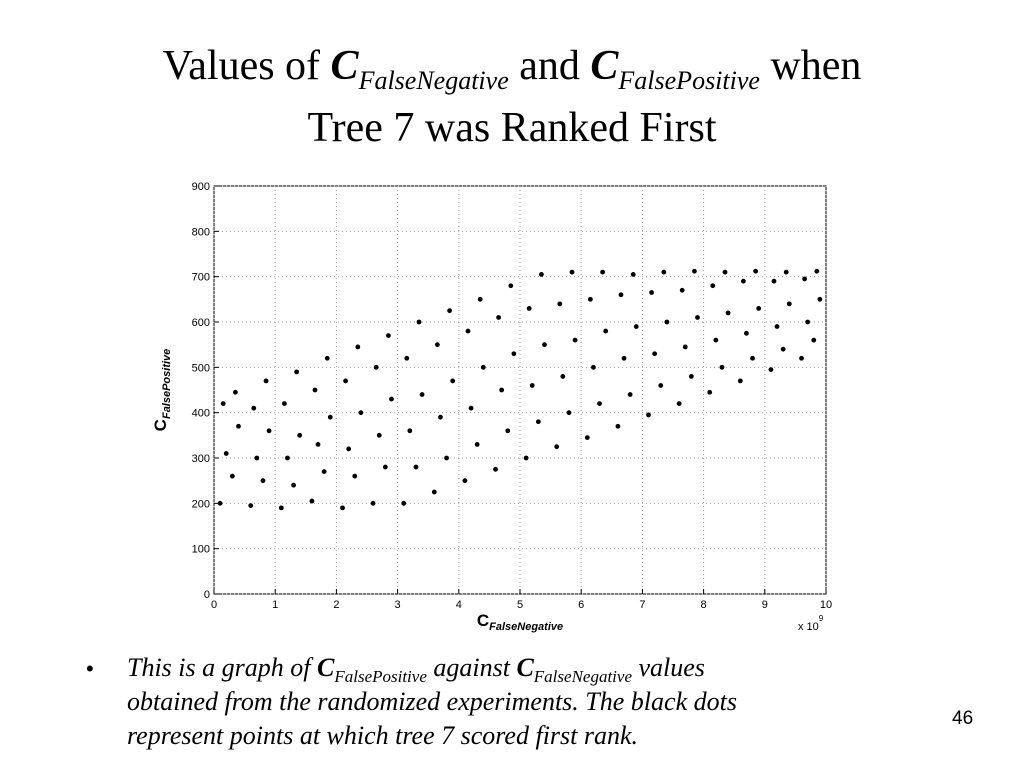  Describe the element at coordinates (380, 676) in the screenshot. I see `bullet-subscript: FalsePositive` at that location.